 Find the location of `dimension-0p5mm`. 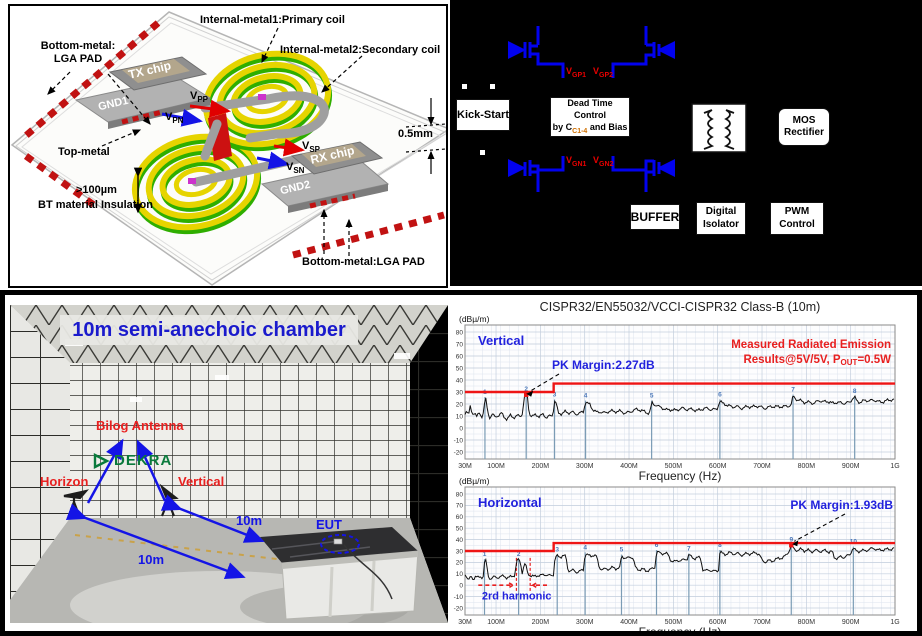

dimension-0p5mm is located at coordinates (425, 136).